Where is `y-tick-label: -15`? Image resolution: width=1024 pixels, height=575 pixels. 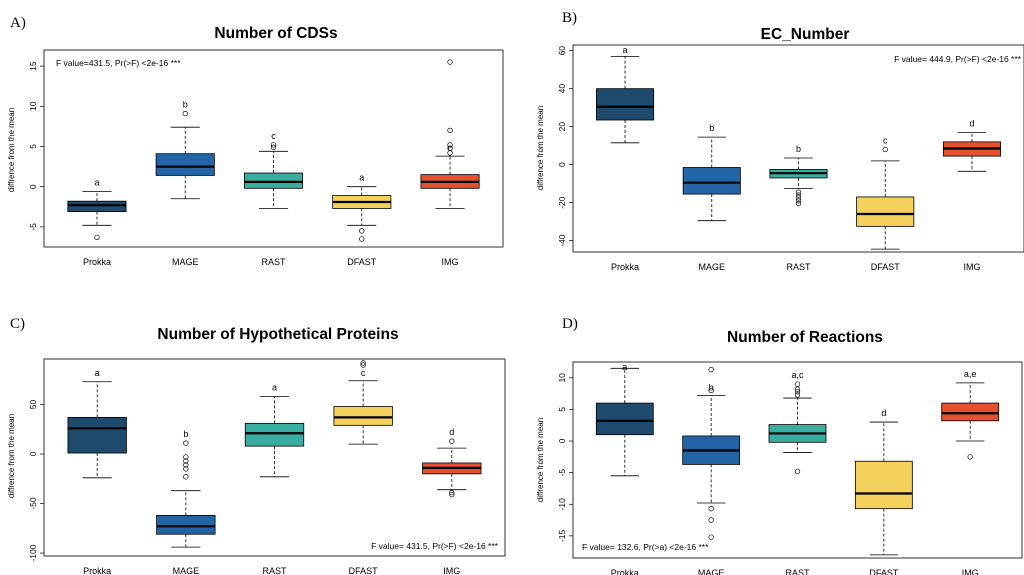
y-tick-label: -15 is located at coordinates (562, 535).